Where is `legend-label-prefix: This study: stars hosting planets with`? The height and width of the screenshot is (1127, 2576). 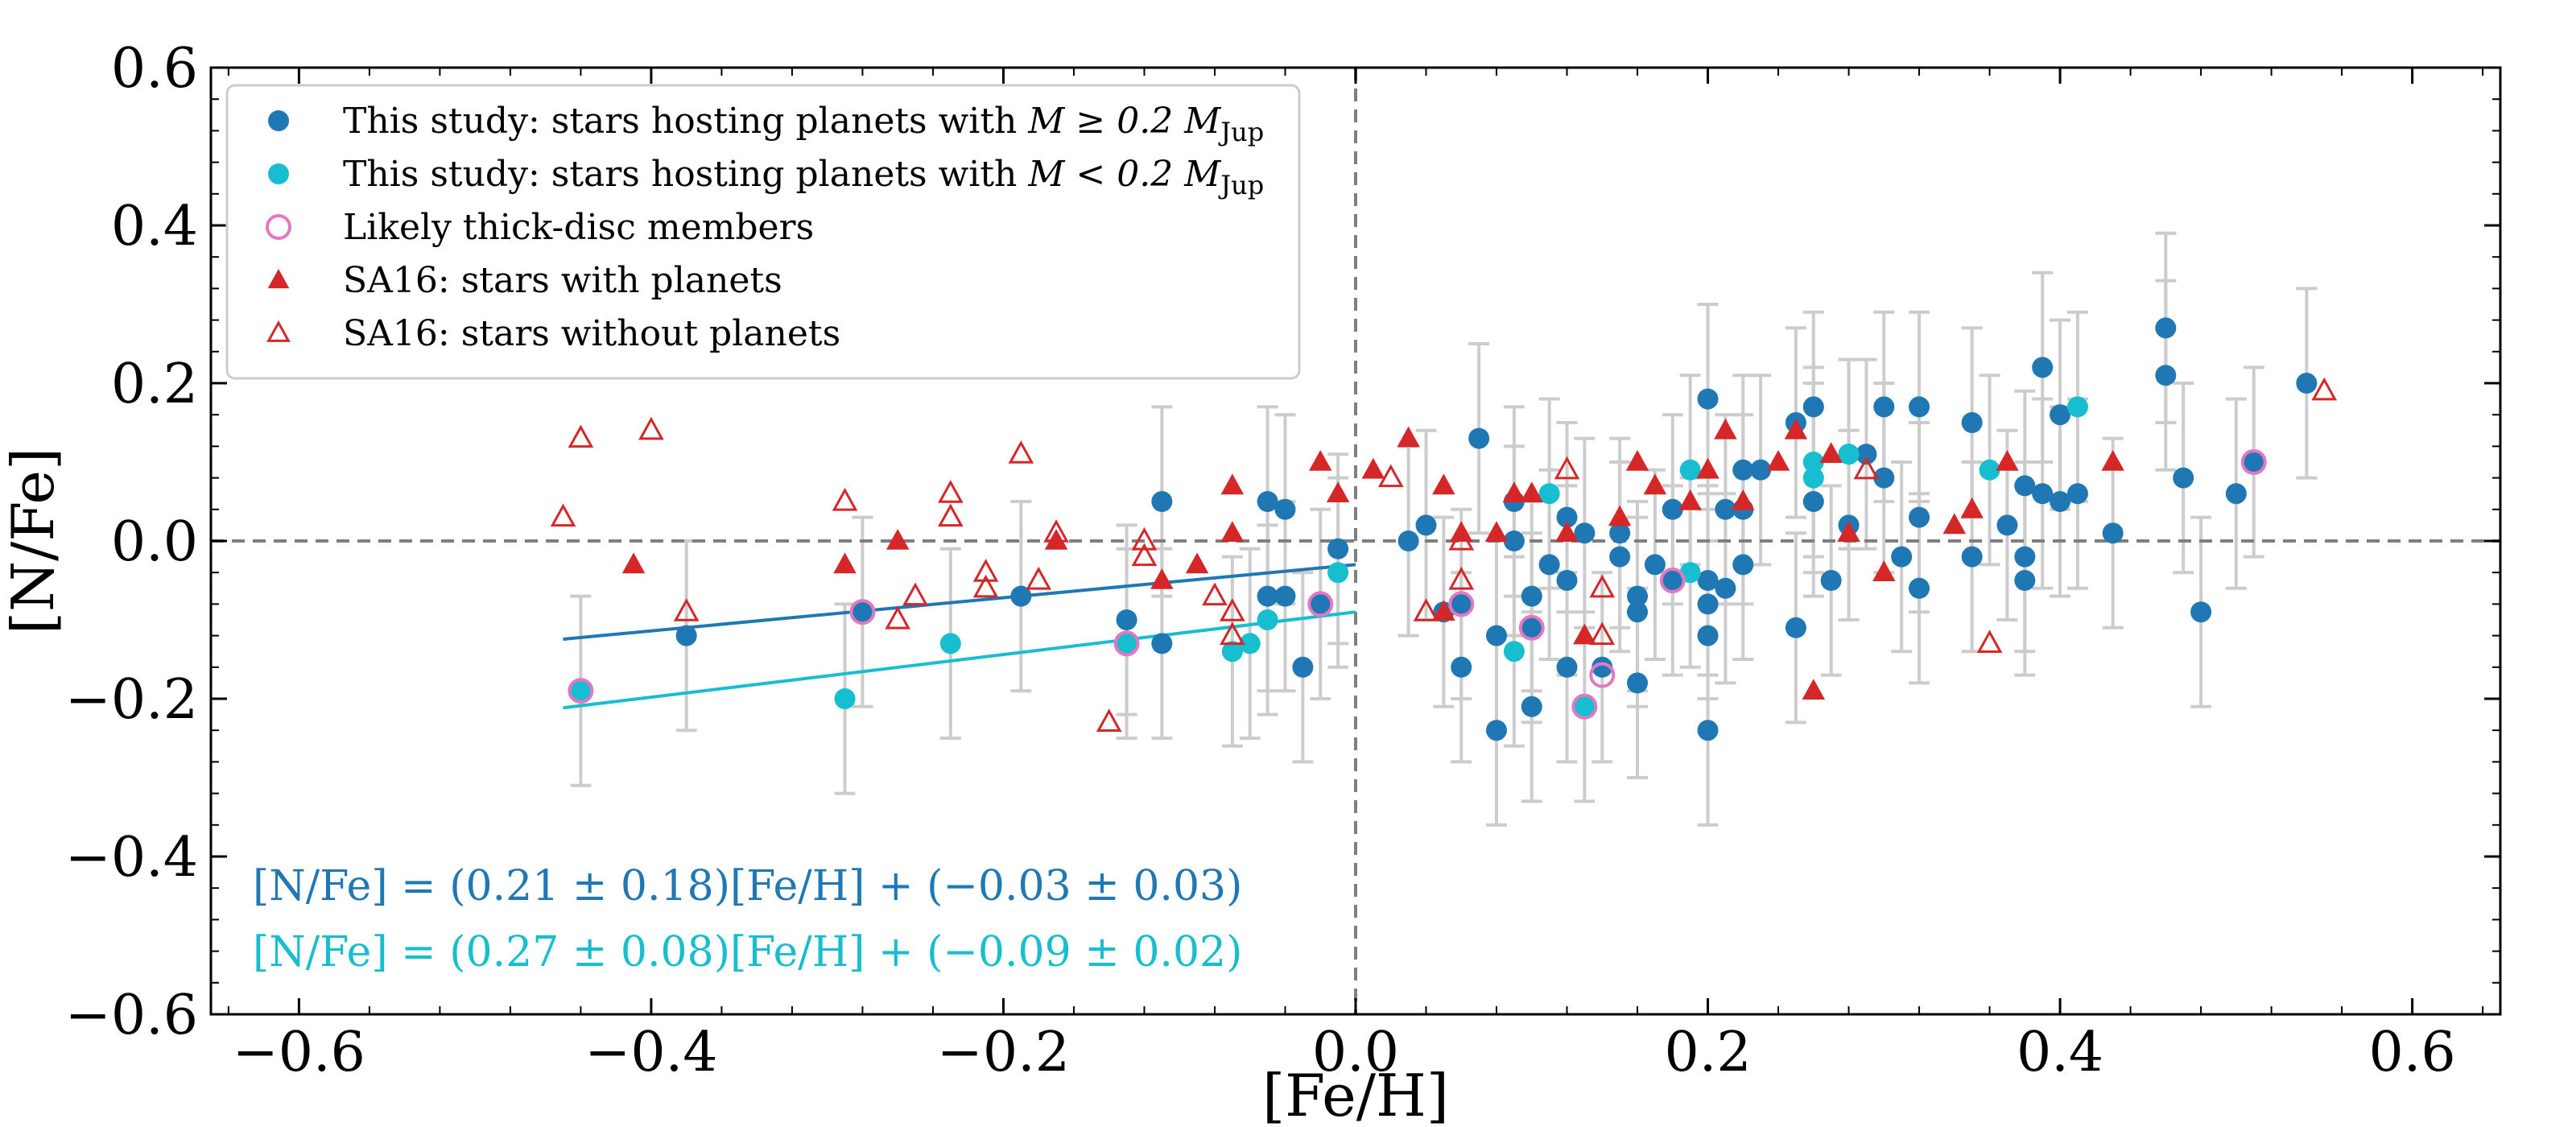 legend-label-prefix: This study: stars hosting planets with is located at coordinates (685, 121).